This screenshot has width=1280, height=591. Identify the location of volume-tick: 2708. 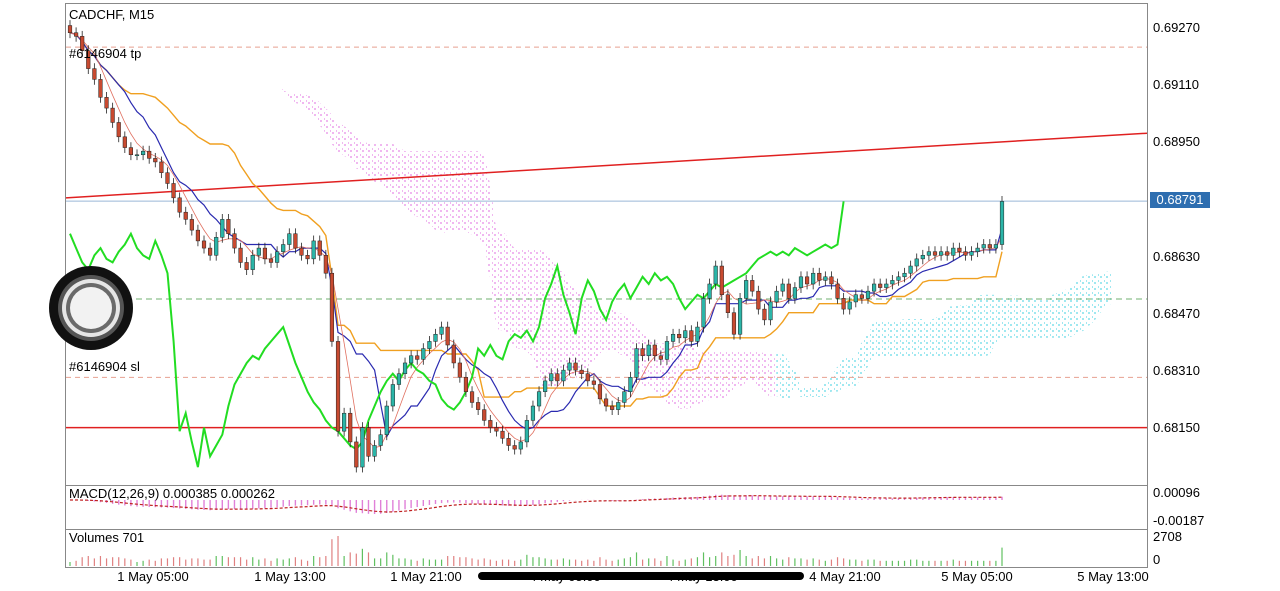
(1167, 536).